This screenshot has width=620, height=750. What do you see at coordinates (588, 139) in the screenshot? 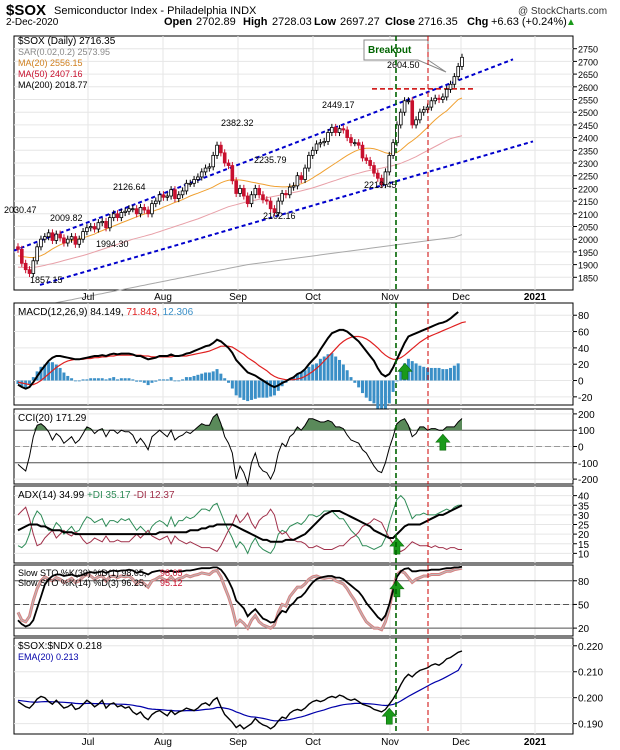
I see `y-tick-label: 2400` at bounding box center [588, 139].